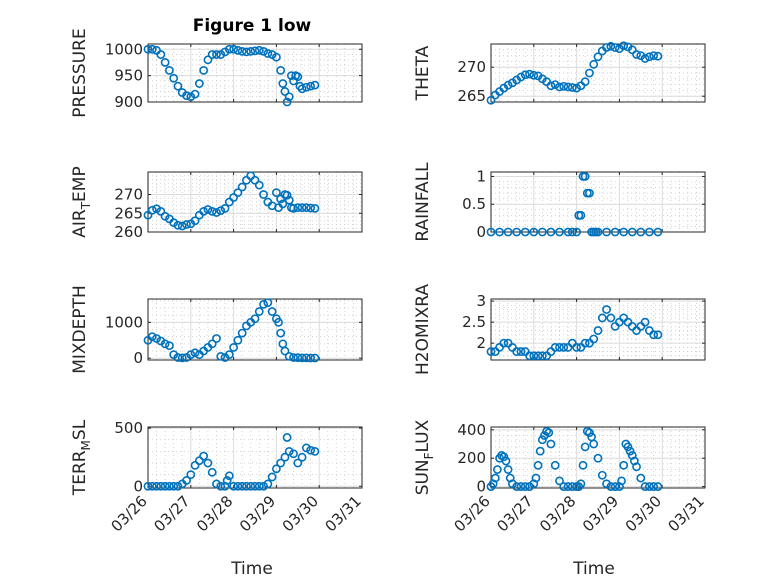 Image resolution: width=778 pixels, height=583 pixels. What do you see at coordinates (471, 458) in the screenshot?
I see `y-tick-label: 200` at bounding box center [471, 458].